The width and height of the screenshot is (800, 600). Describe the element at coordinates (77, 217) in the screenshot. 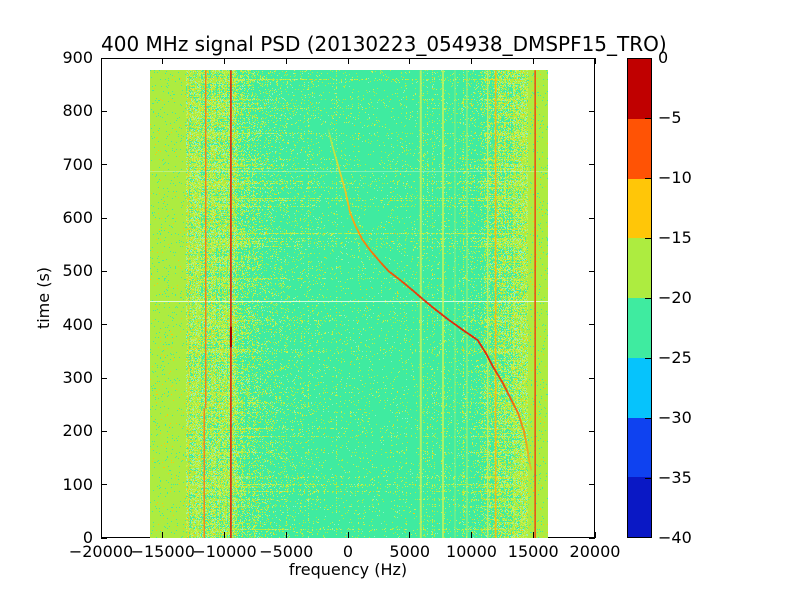

I see `y-tick-label: 600` at that location.